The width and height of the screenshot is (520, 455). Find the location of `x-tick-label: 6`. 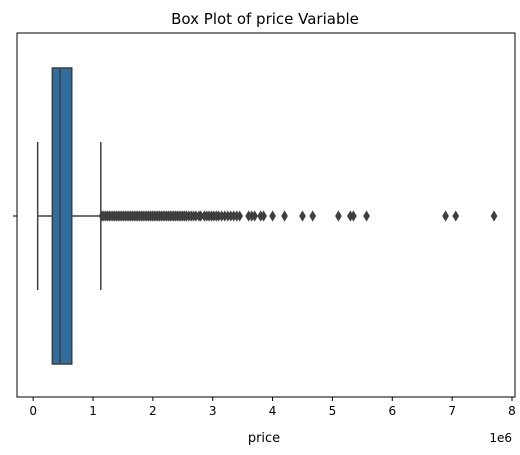

x-tick-label: 6 is located at coordinates (392, 411).